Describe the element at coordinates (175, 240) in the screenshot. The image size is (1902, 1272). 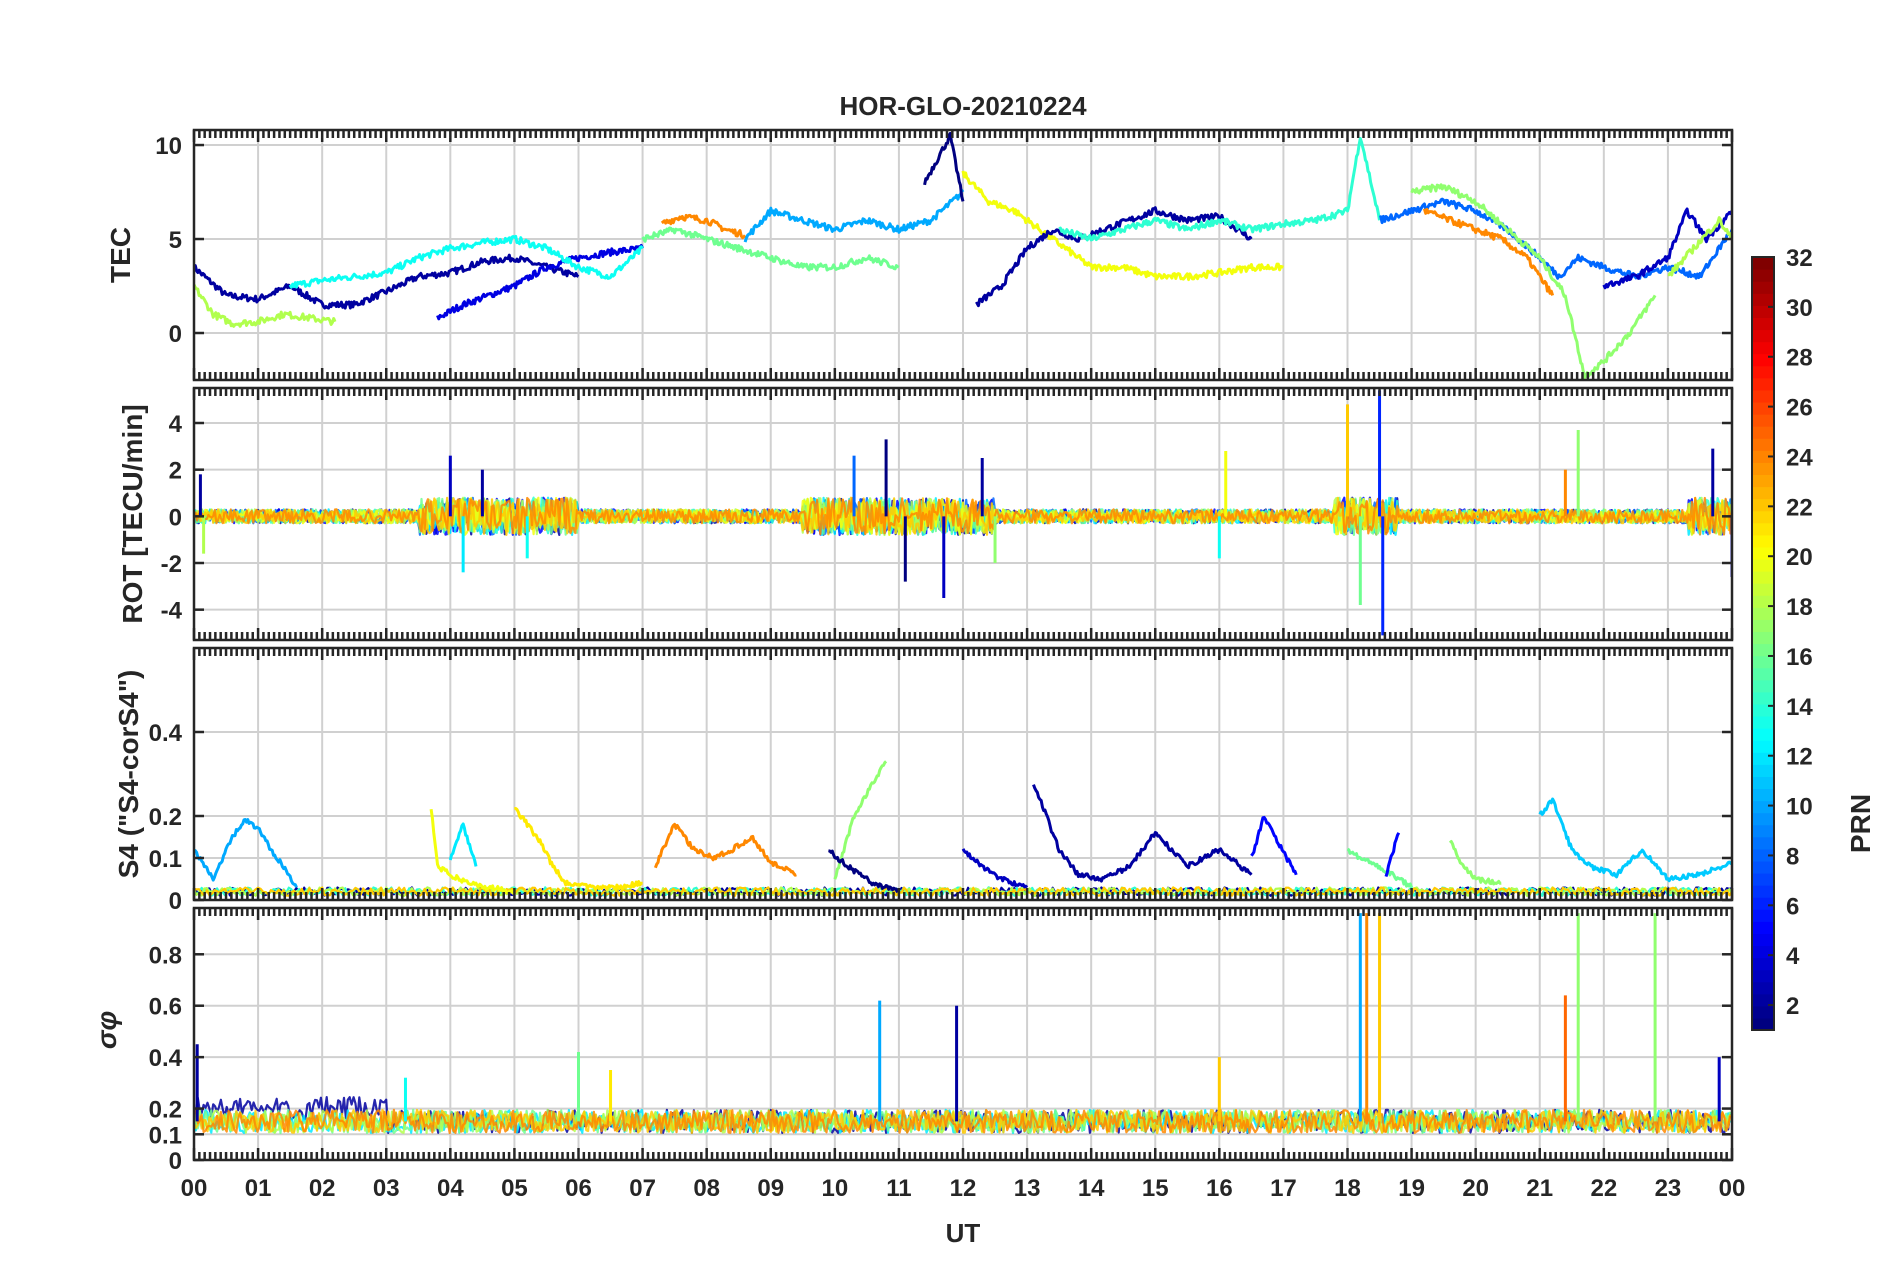
I see `y-tick-label: 5` at that location.